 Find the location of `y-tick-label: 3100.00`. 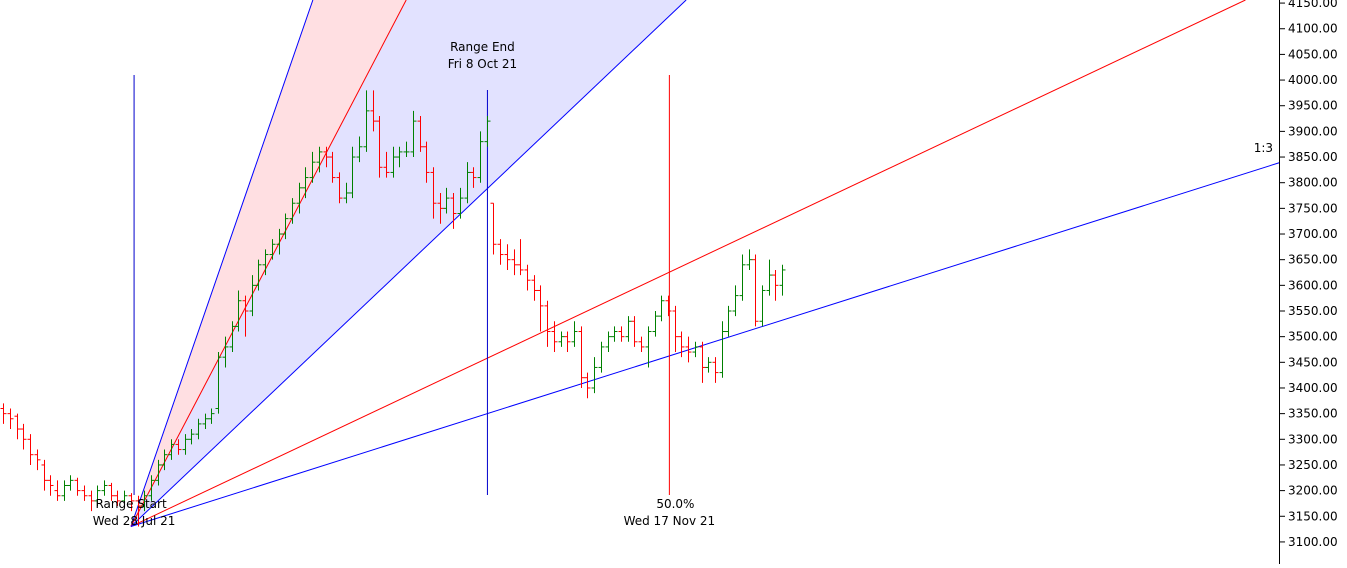

y-tick-label: 3100.00 is located at coordinates (1313, 542).